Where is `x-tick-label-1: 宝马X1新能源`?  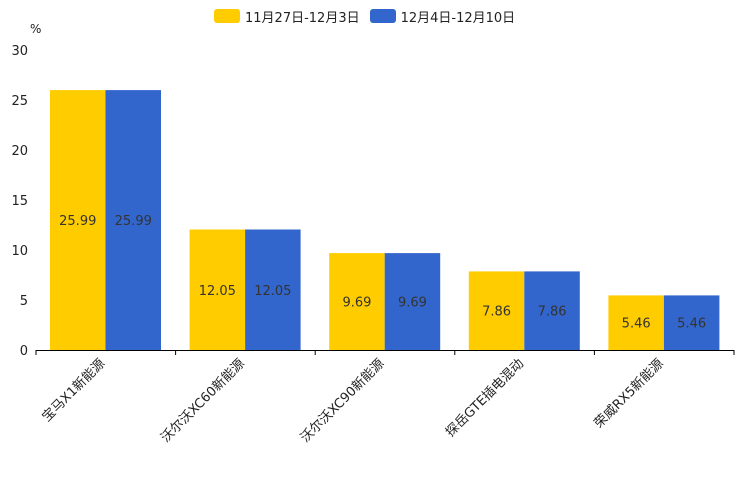 x-tick-label-1: 宝马X1新能源 is located at coordinates (73, 390).